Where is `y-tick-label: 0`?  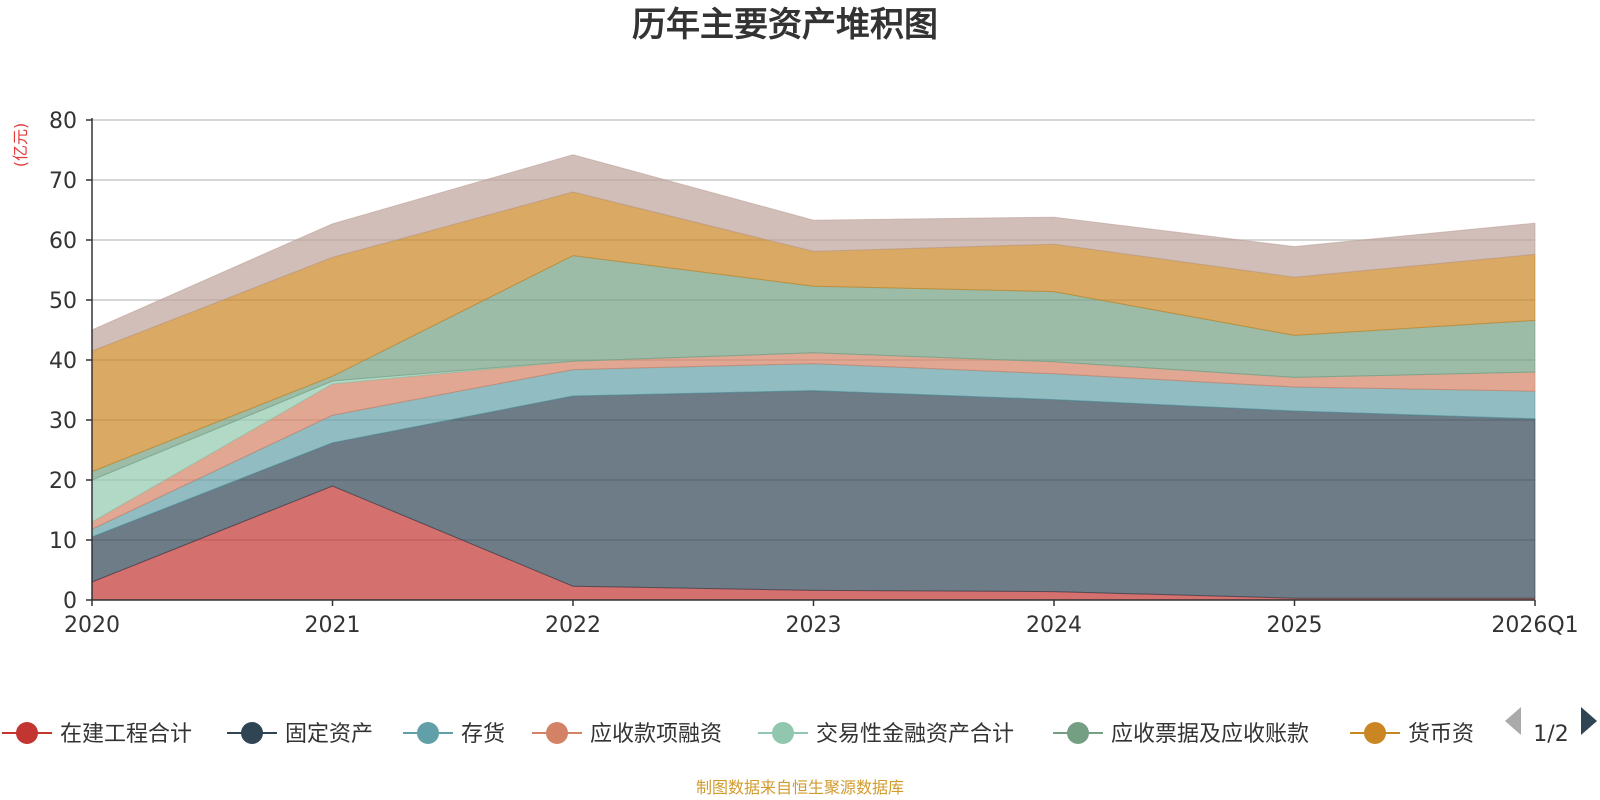 y-tick-label: 0 is located at coordinates (70, 601).